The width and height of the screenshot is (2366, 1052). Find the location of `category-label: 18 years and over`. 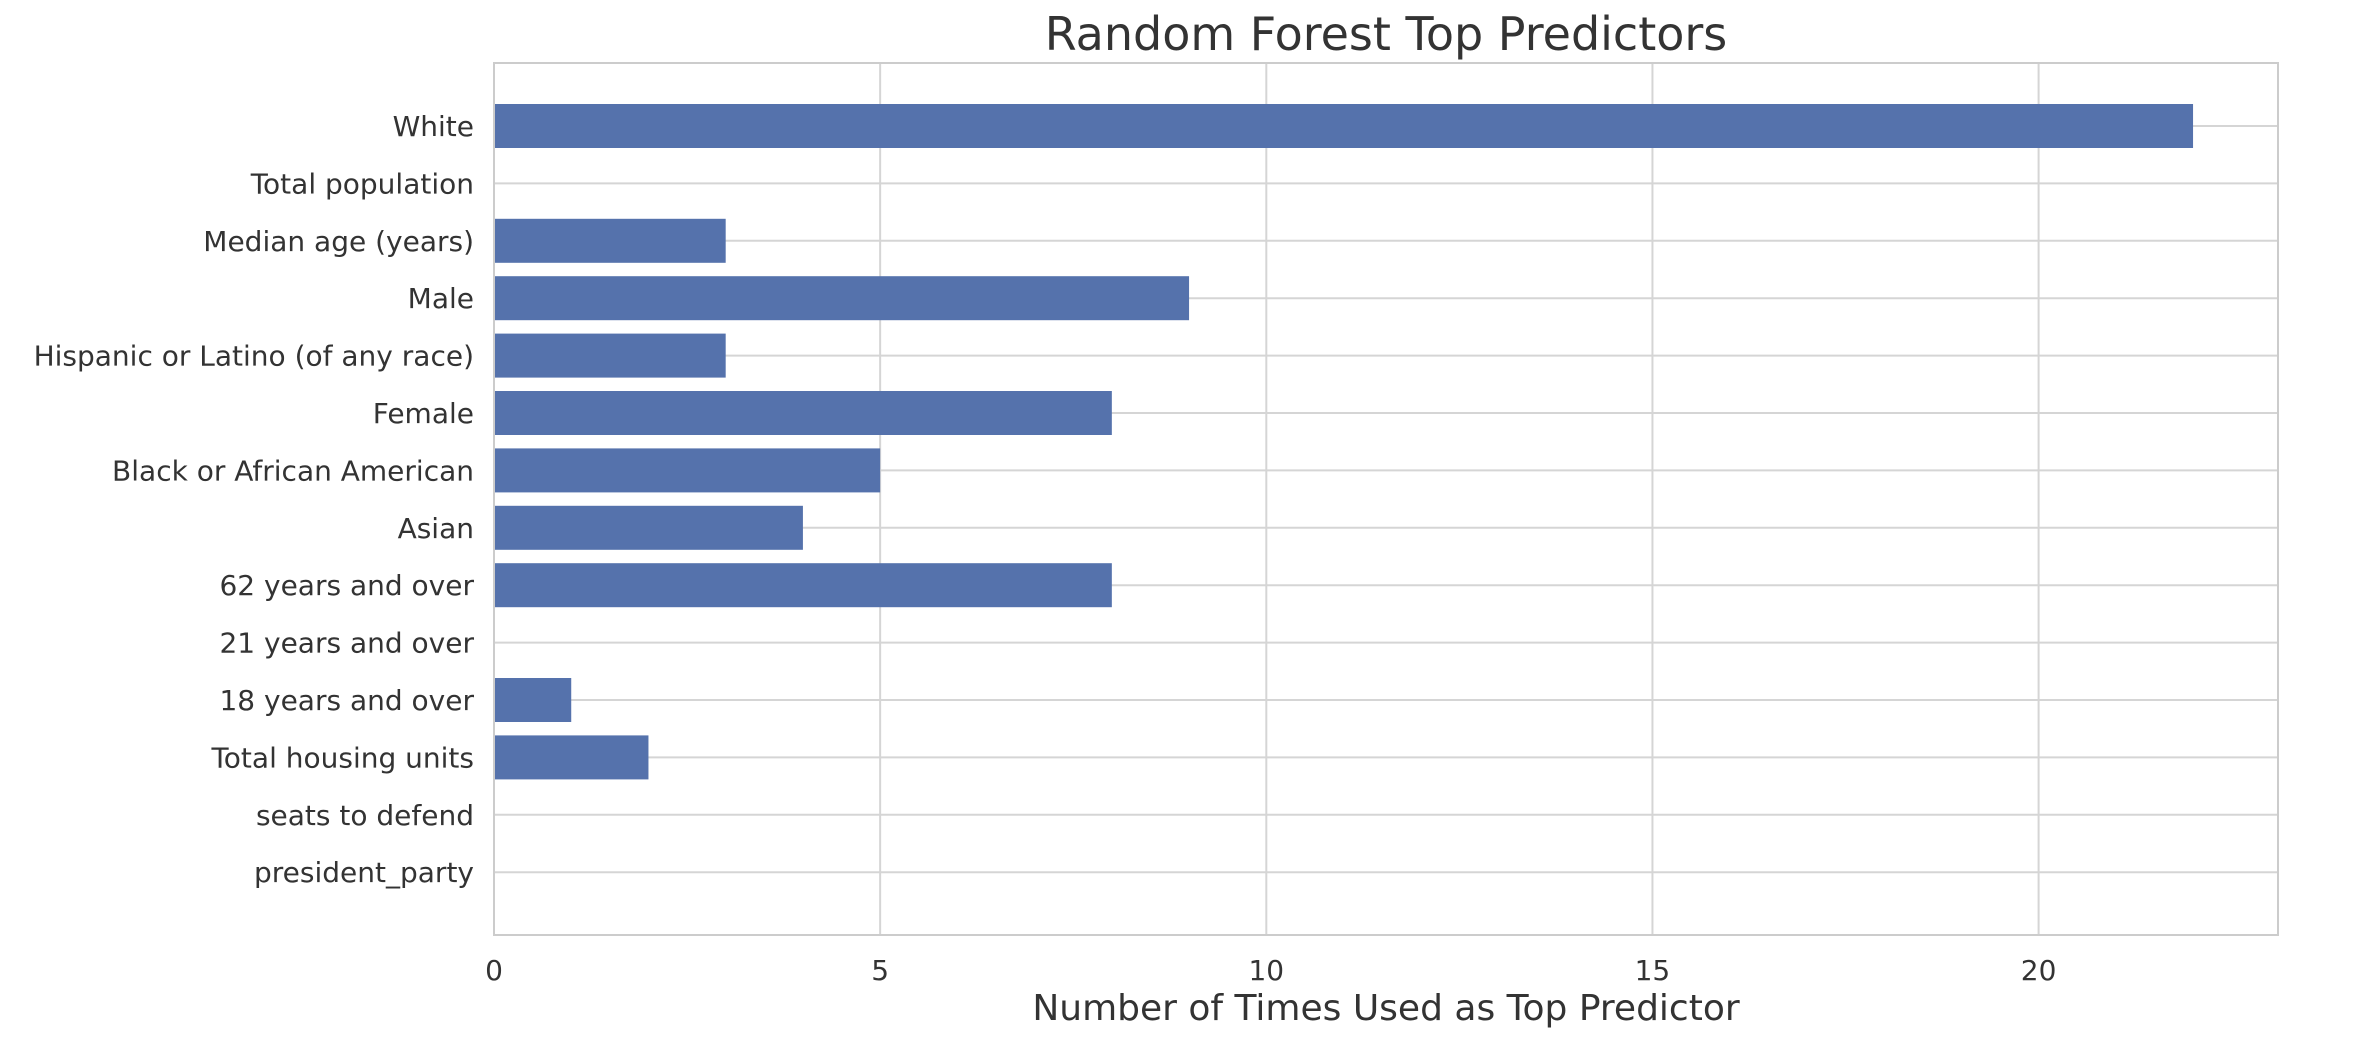

category-label: 18 years and over is located at coordinates (346, 700).